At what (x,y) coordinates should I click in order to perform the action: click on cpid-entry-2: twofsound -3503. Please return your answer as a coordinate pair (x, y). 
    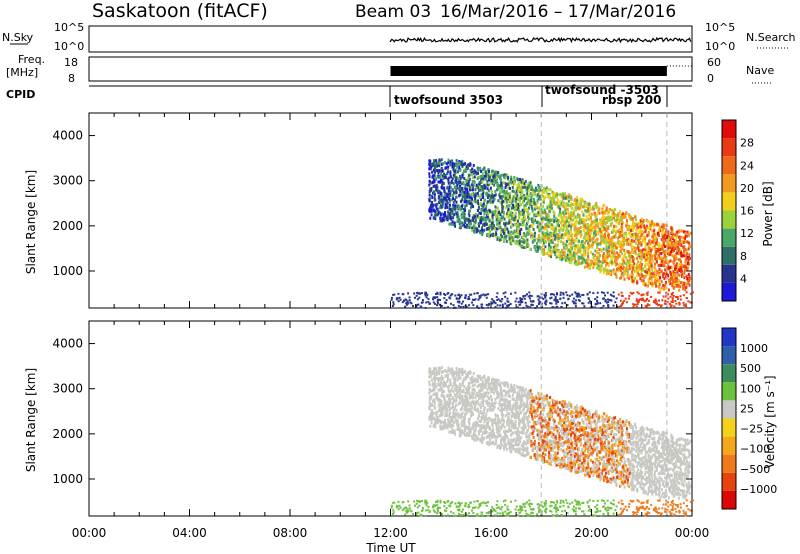
    Looking at the image, I should click on (602, 90).